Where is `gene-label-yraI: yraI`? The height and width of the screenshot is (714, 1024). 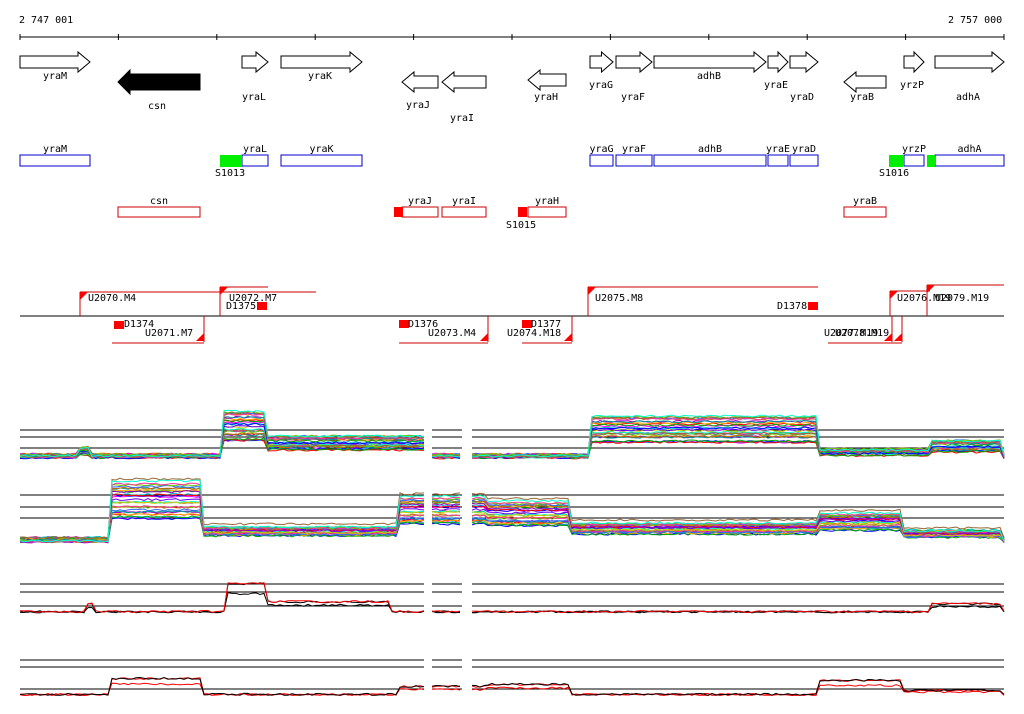 gene-label-yraI: yraI is located at coordinates (462, 118).